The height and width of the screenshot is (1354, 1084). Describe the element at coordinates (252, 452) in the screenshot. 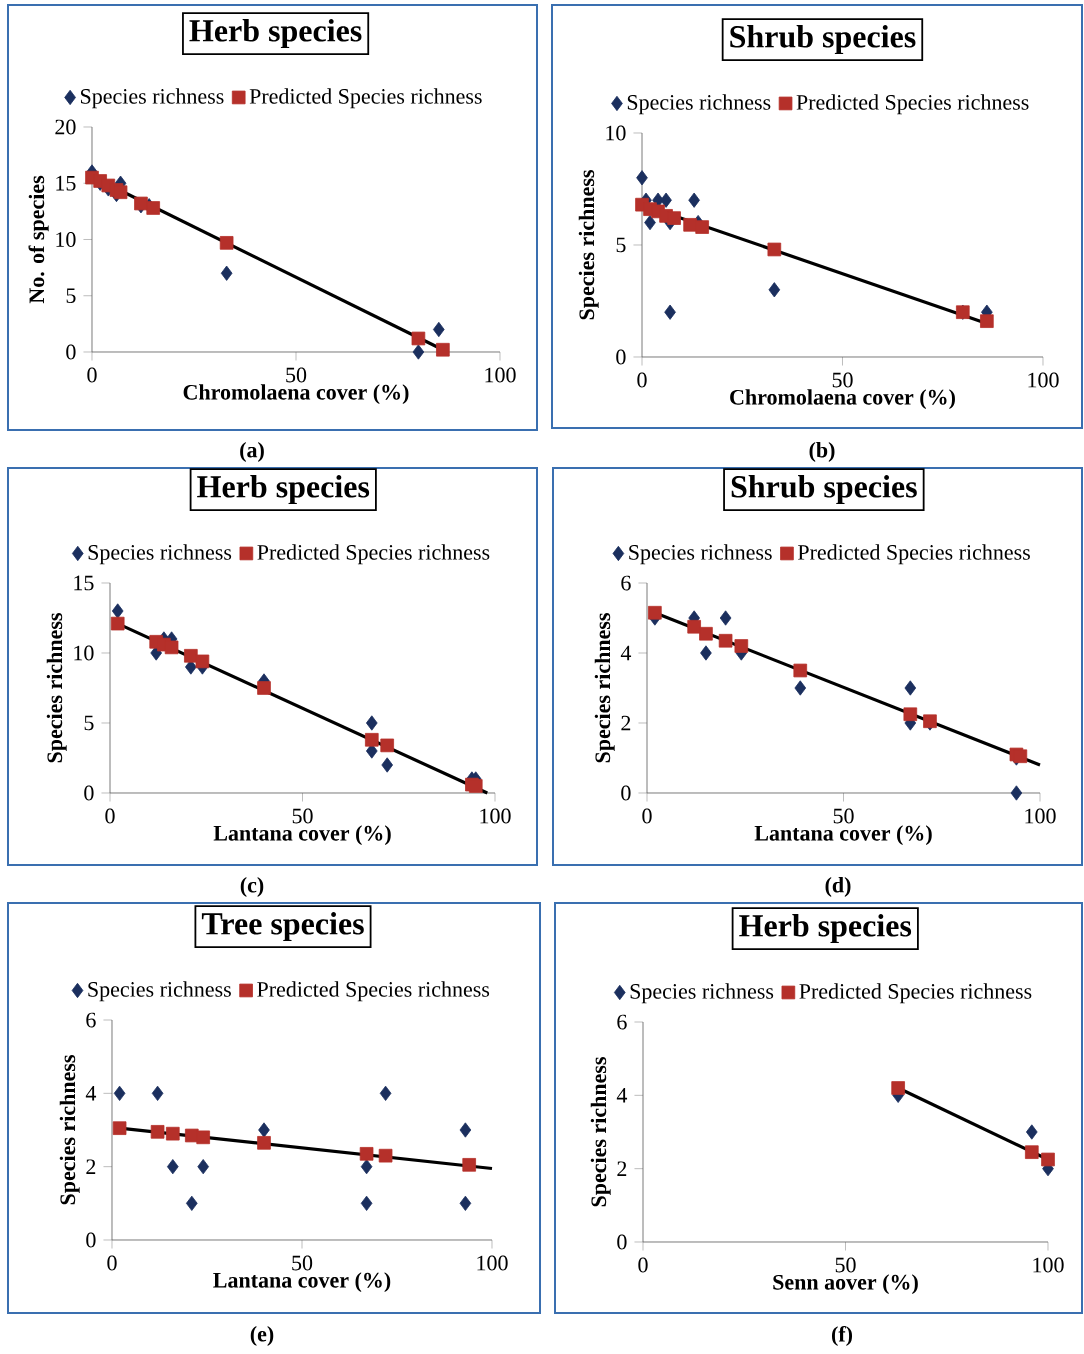

I see `text: (a)` at that location.